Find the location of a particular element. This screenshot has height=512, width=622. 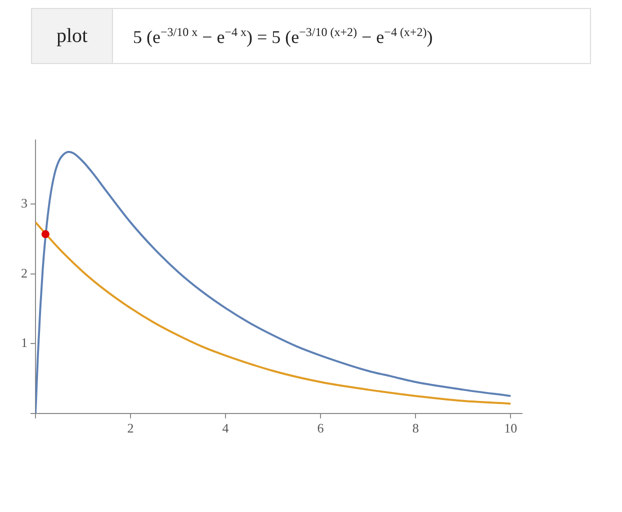

x-tick-label: 6 is located at coordinates (320, 428).